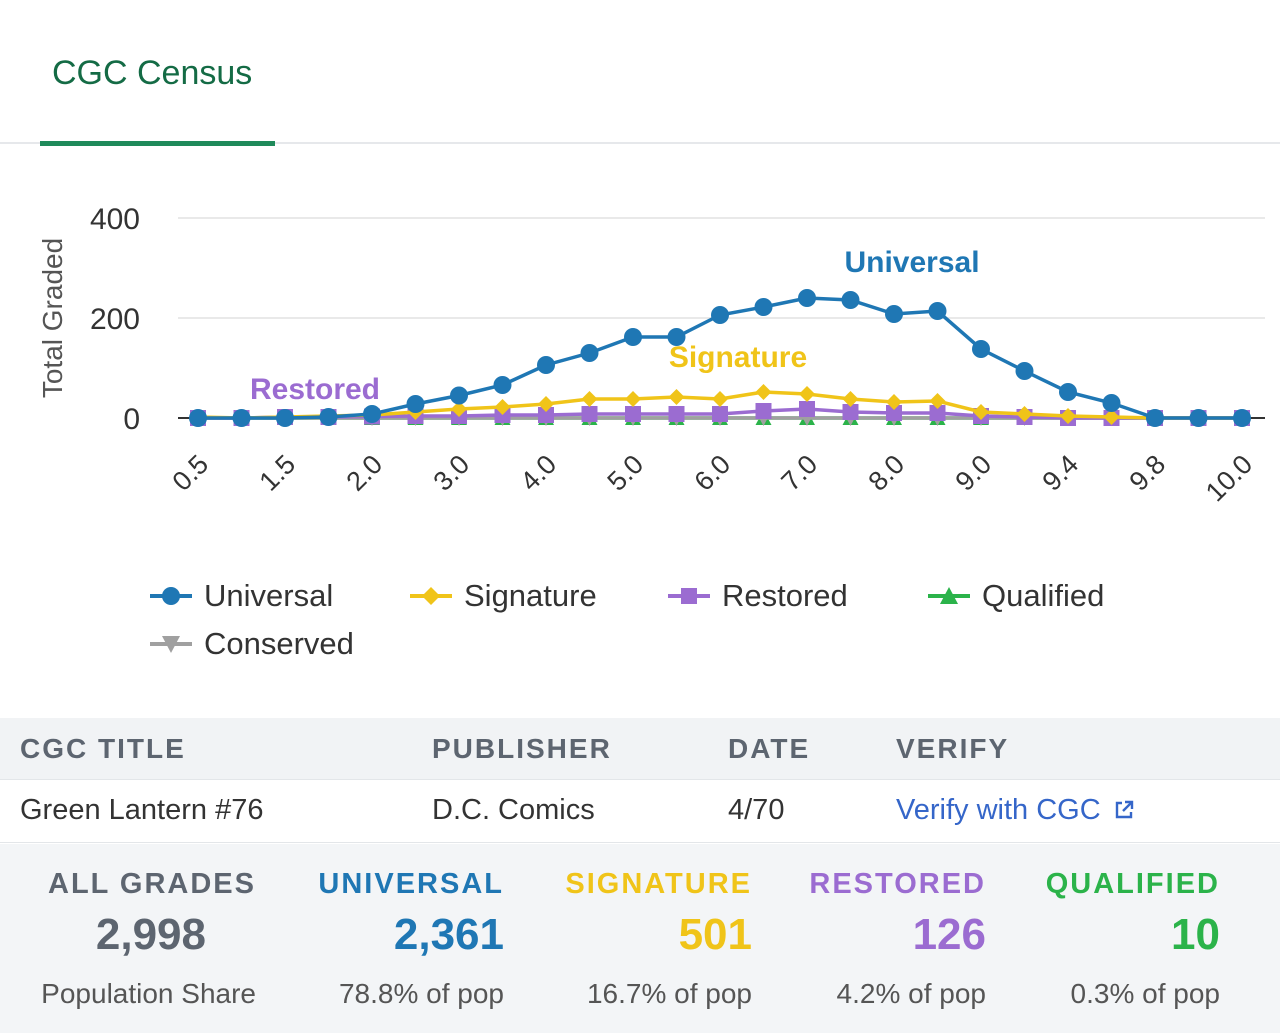 This screenshot has width=1280, height=1033. What do you see at coordinates (142, 810) in the screenshot?
I see `cell-title: Green Lantern #76` at bounding box center [142, 810].